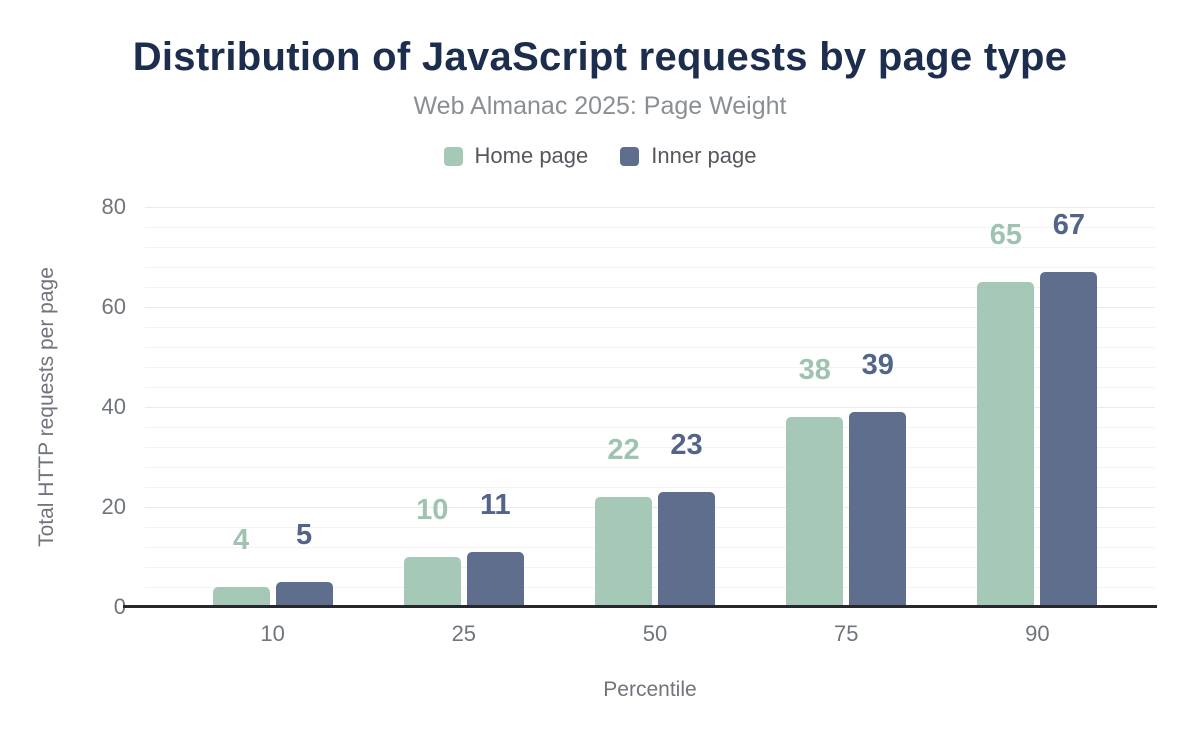  What do you see at coordinates (686, 518) in the screenshot?
I see `bar-inner-page-p50: 23` at bounding box center [686, 518].